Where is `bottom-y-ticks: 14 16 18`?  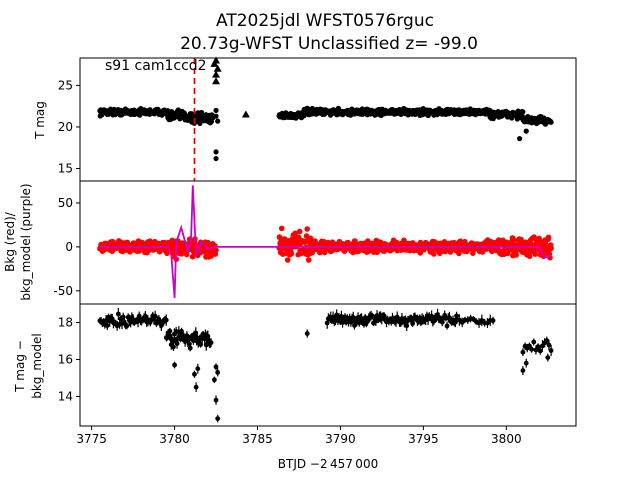
bottom-y-ticks: 14 16 18 is located at coordinates (69, 359).